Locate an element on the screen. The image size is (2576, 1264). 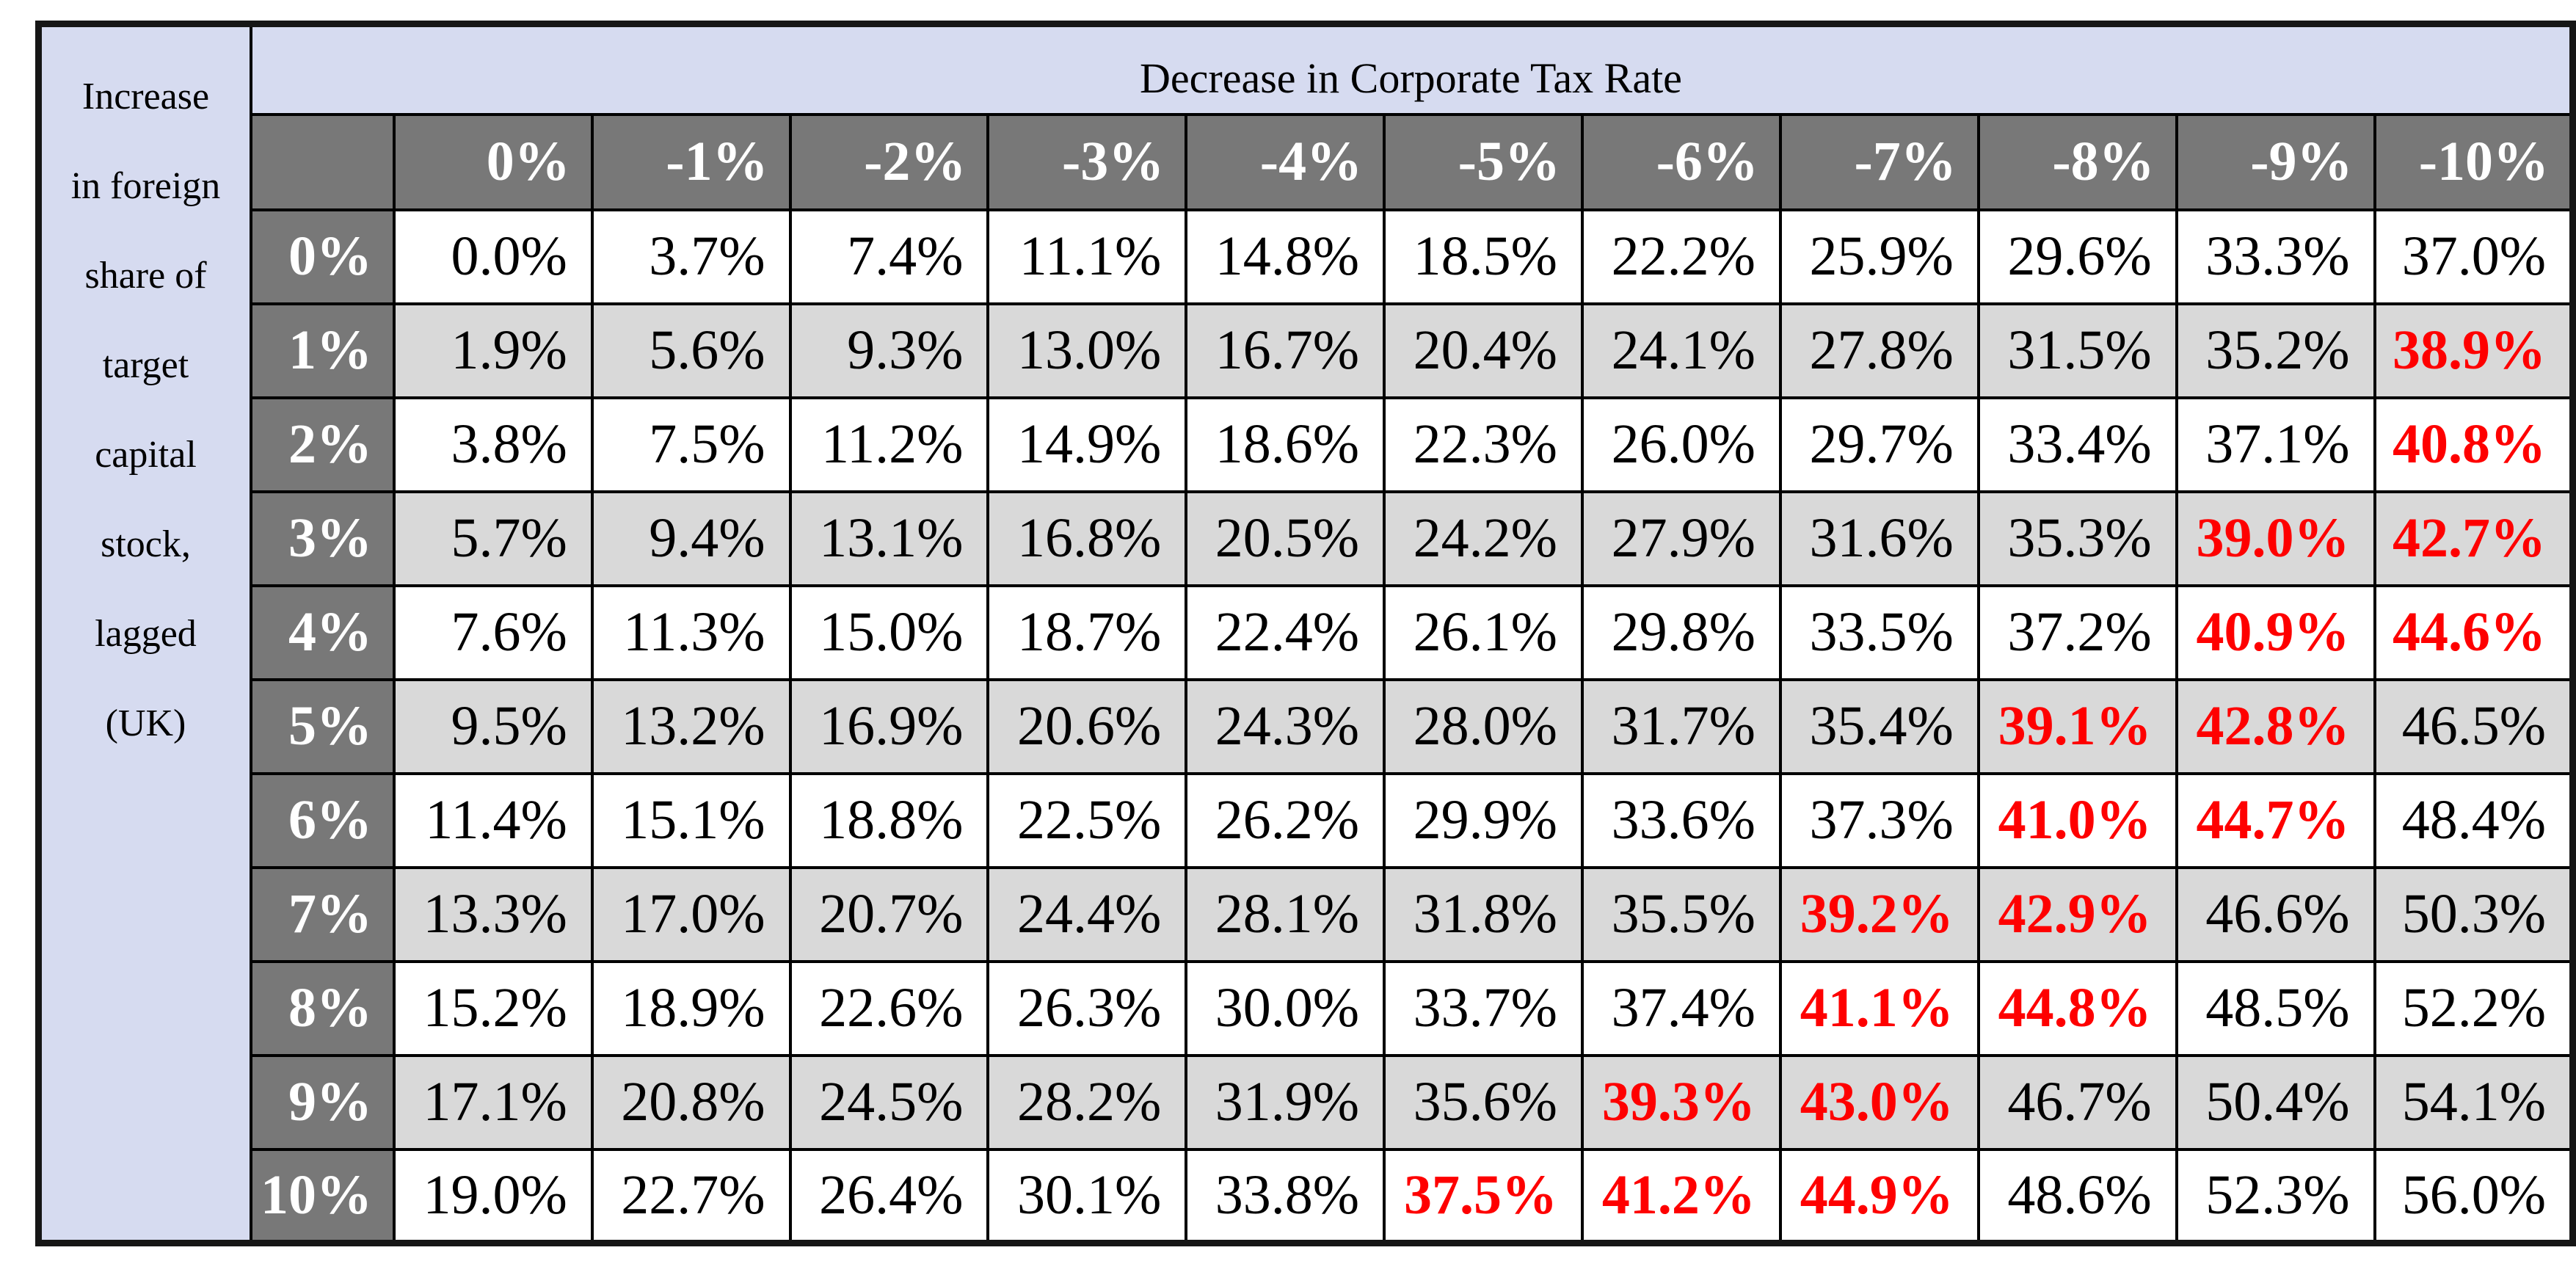
data-cell: 24.2% is located at coordinates (1483, 538).